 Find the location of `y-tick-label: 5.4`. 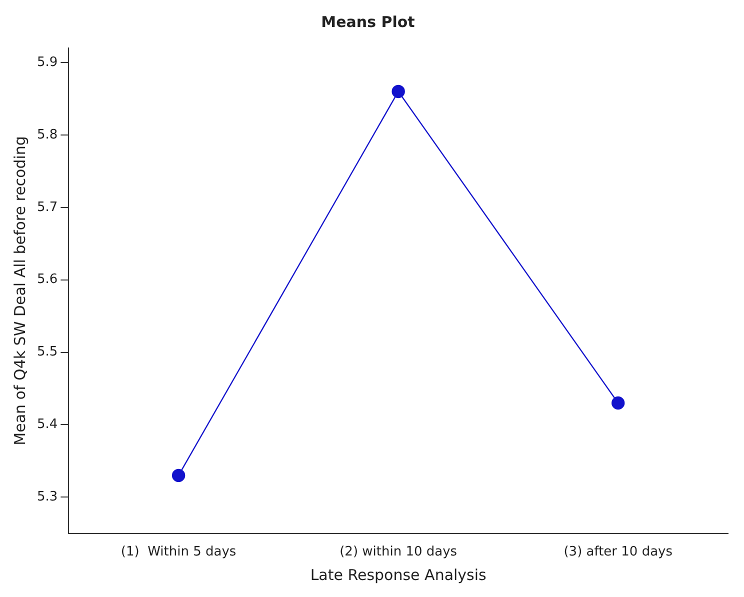

y-tick-label: 5.4 is located at coordinates (47, 424).